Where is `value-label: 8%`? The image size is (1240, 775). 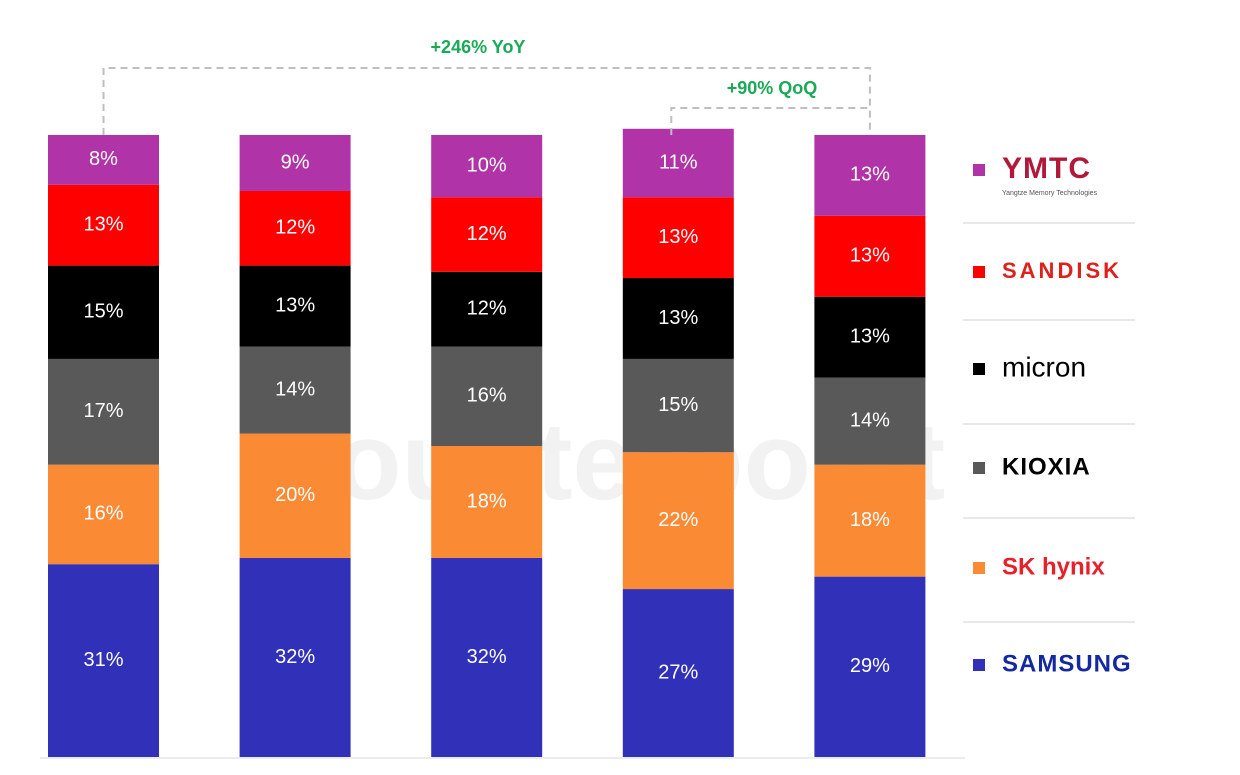
value-label: 8% is located at coordinates (103, 159).